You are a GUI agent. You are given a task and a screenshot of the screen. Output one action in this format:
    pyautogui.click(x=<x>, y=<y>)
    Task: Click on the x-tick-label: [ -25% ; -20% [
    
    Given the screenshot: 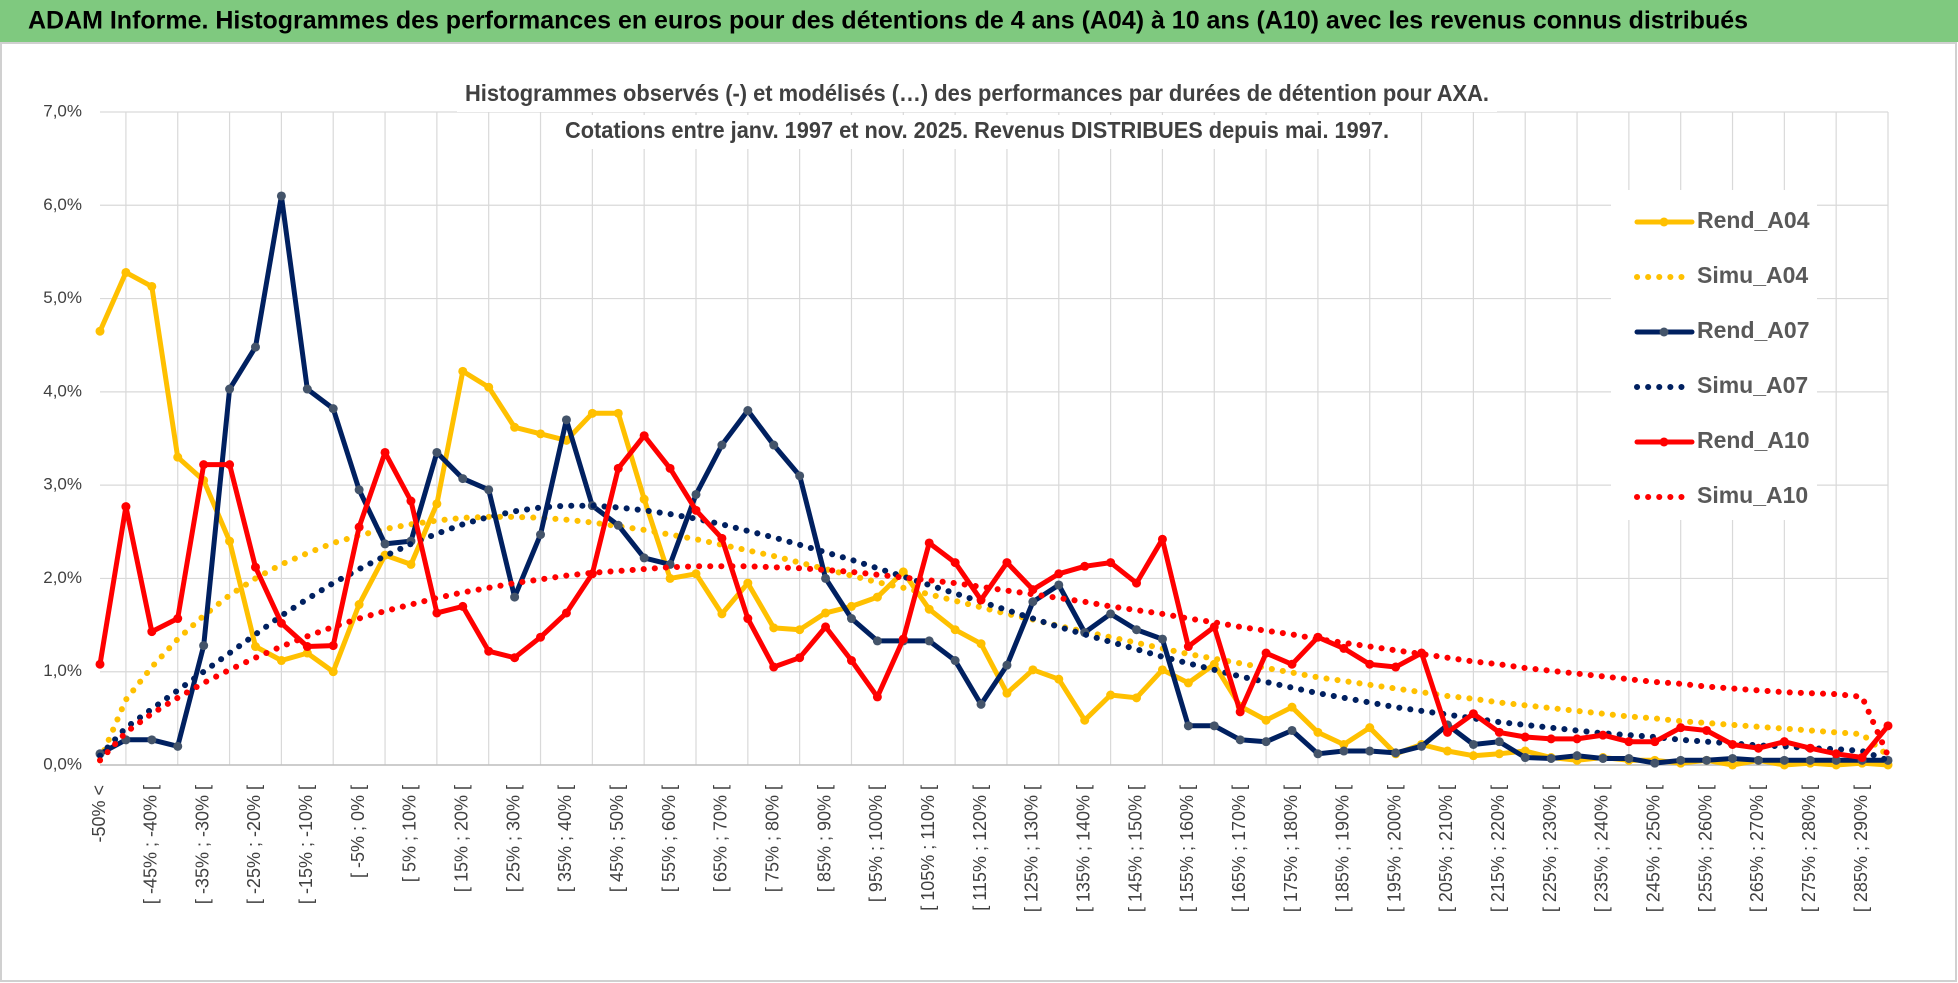 What is the action you would take?
    pyautogui.click(x=254, y=844)
    